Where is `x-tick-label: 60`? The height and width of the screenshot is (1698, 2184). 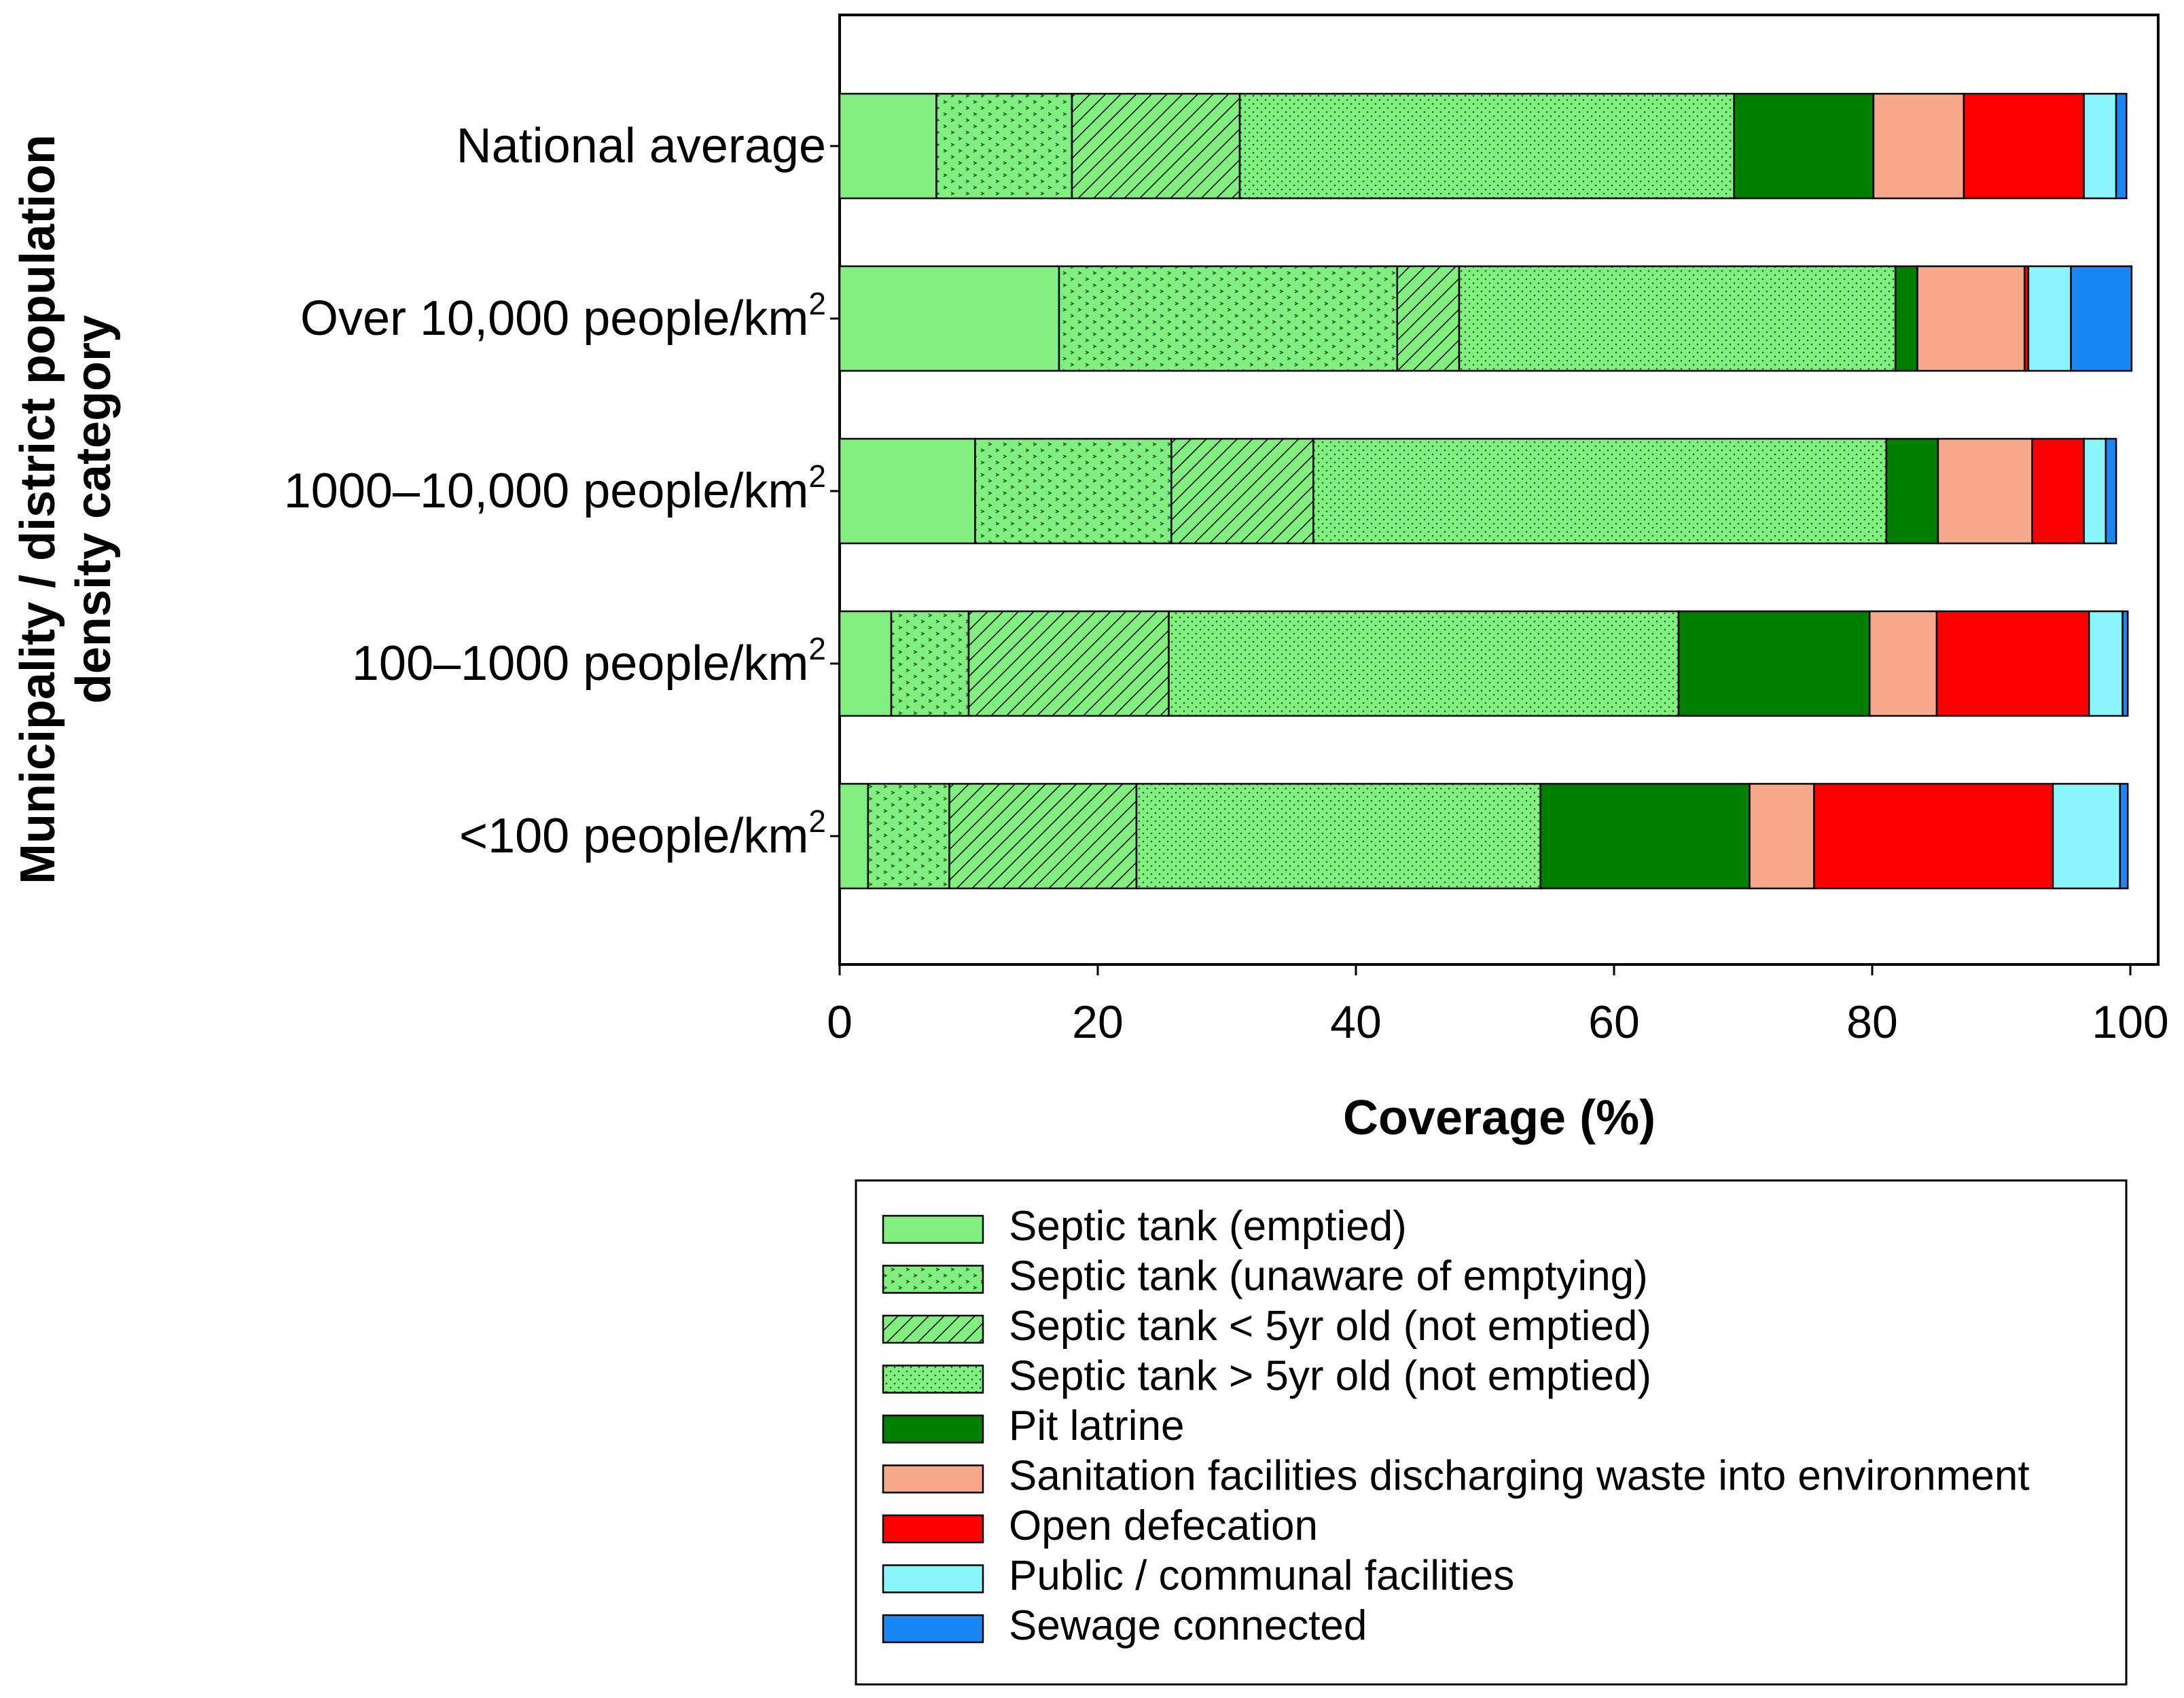
x-tick-label: 60 is located at coordinates (1614, 1022).